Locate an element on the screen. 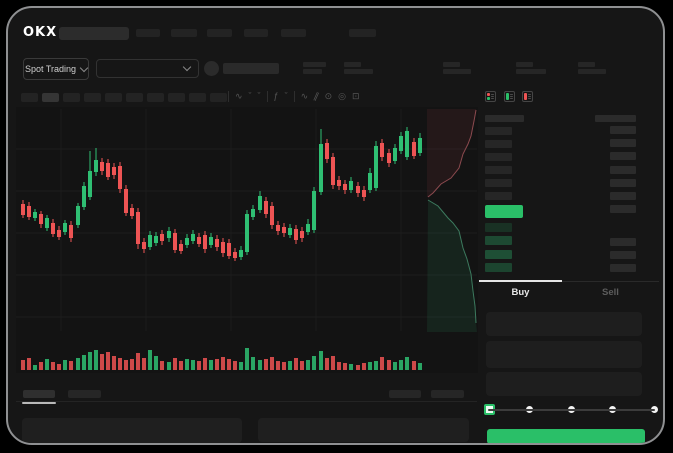 Image resolution: width=673 pixels, height=453 pixels. indicators-icon: ƒ is located at coordinates (276, 96).